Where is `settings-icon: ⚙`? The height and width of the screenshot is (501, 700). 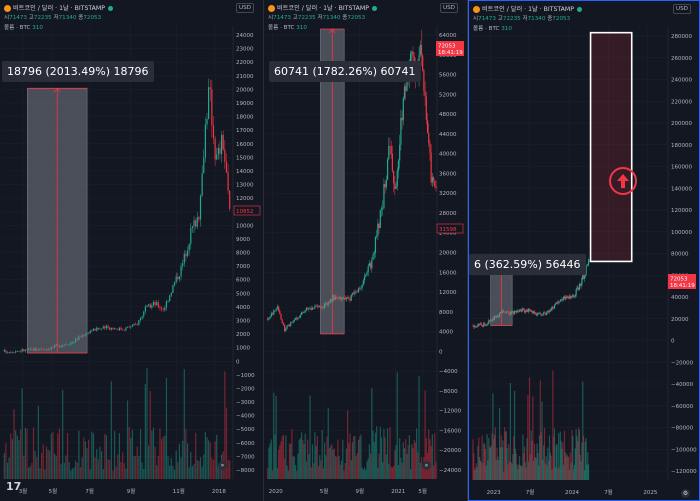 settings-icon: ⚙ is located at coordinates (685, 493).